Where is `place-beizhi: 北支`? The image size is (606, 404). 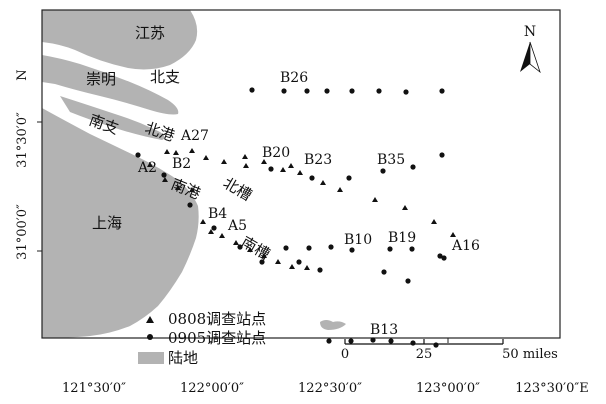 place-beizhi: 北支 is located at coordinates (165, 77).